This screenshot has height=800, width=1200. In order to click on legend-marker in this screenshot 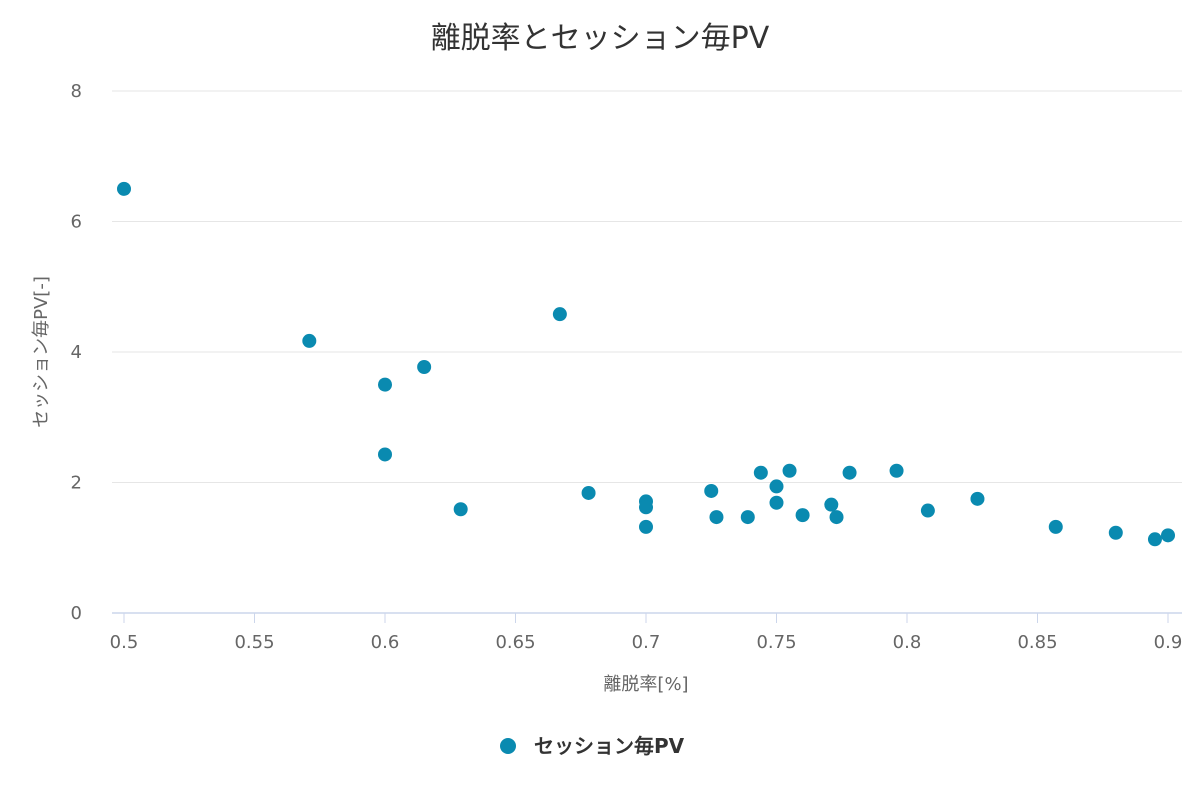, I will do `click(508, 746)`.